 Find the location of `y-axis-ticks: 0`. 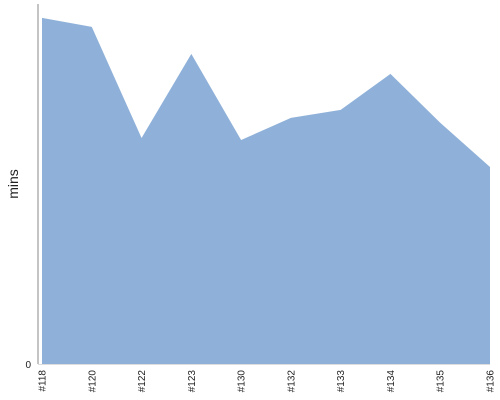

y-axis-ticks: 0 is located at coordinates (28, 365).